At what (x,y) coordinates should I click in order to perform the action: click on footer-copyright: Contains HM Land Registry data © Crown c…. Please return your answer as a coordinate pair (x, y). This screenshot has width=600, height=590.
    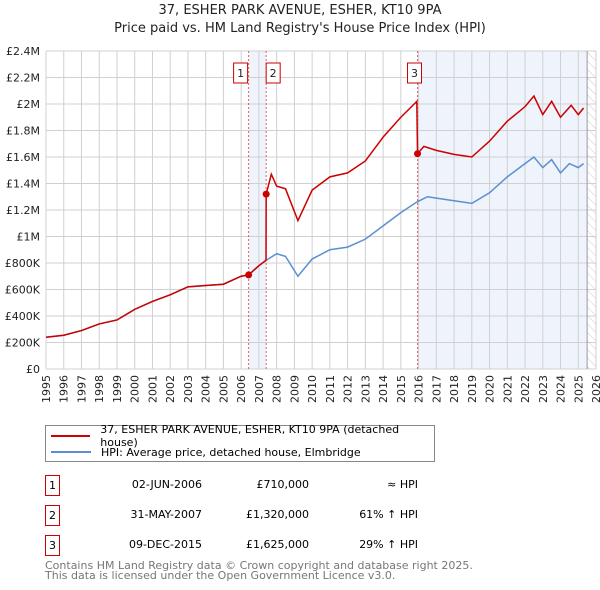
    Looking at the image, I should click on (259, 565).